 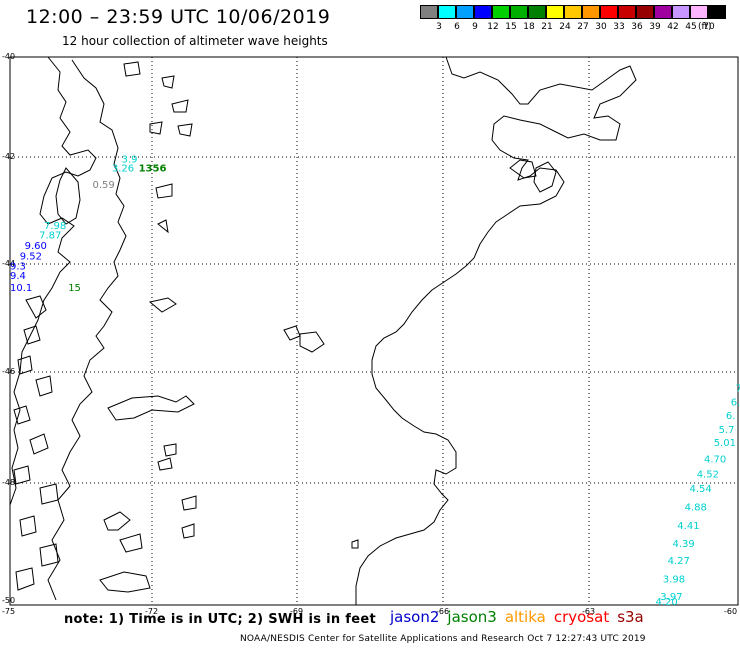 What do you see at coordinates (36, 246) in the screenshot?
I see `wave-height-label: 9.60` at bounding box center [36, 246].